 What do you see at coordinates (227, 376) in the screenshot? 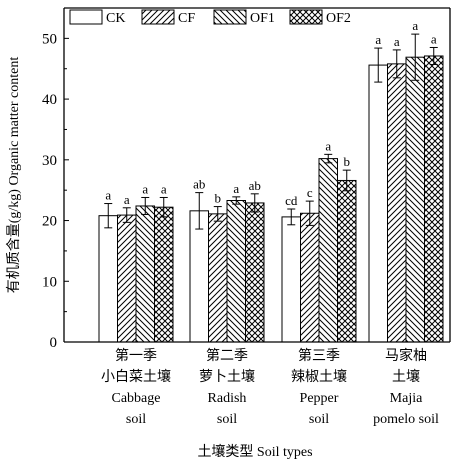
I see `x-tick-label: 萝卜土壤` at bounding box center [227, 376].